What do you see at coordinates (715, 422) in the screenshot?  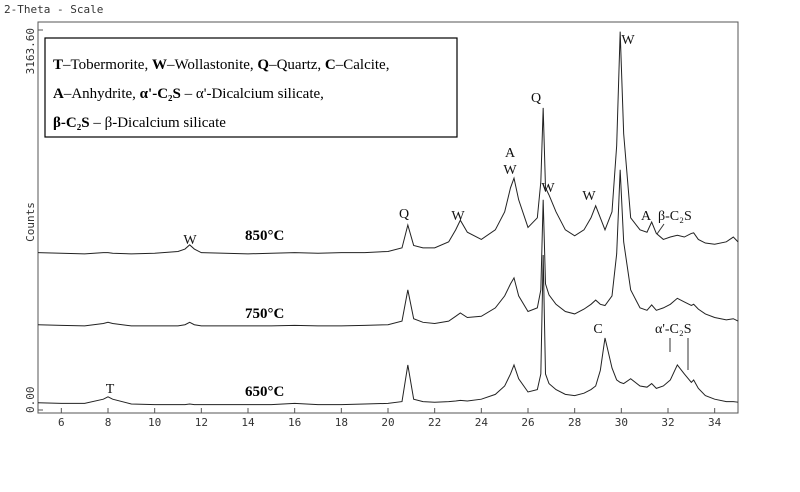 I see `x-tick-label: 34` at bounding box center [715, 422].